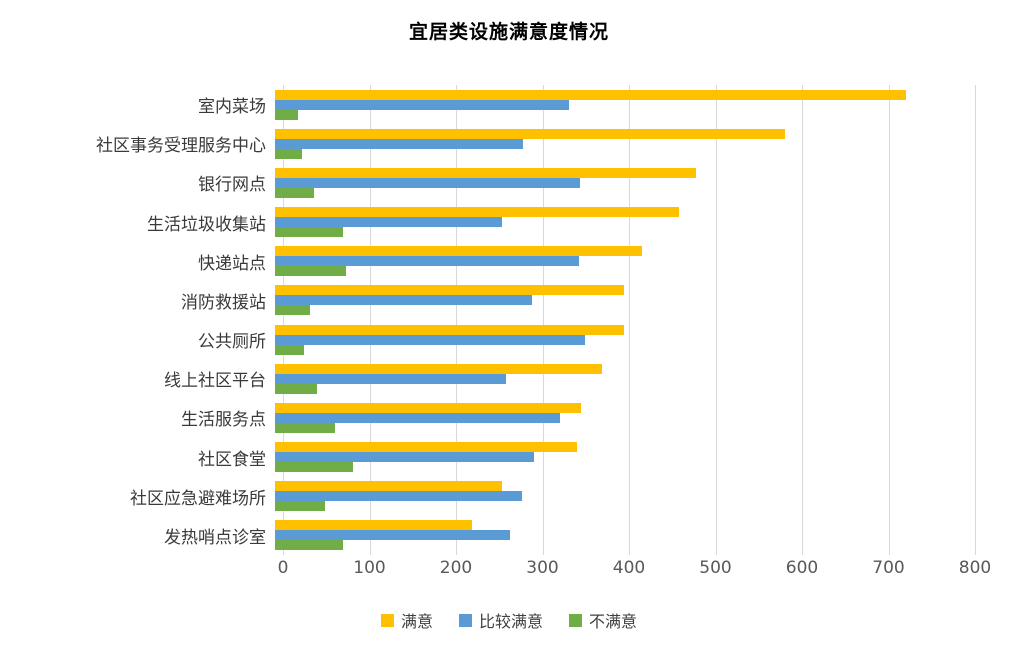 Image resolution: width=1018 pixels, height=656 pixels. Describe the element at coordinates (232, 107) in the screenshot. I see `category-label: 室内菜场` at that location.